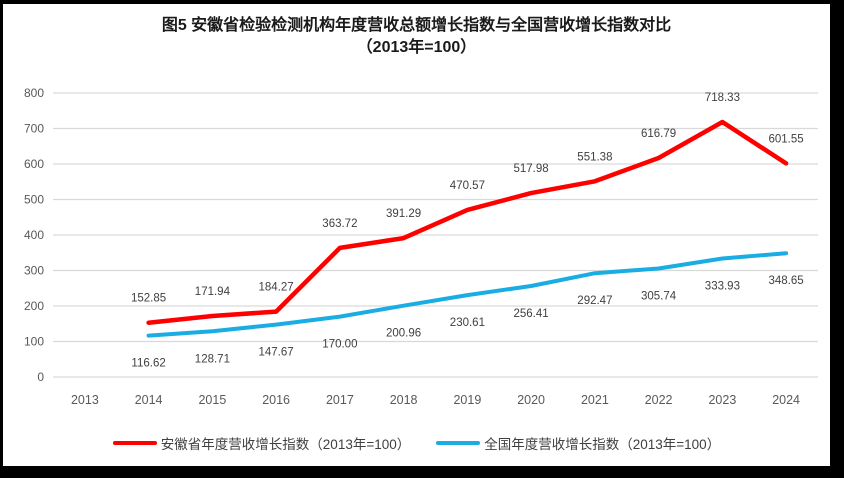  Describe the element at coordinates (34, 164) in the screenshot. I see `y-axis-tick-600: 600` at that location.